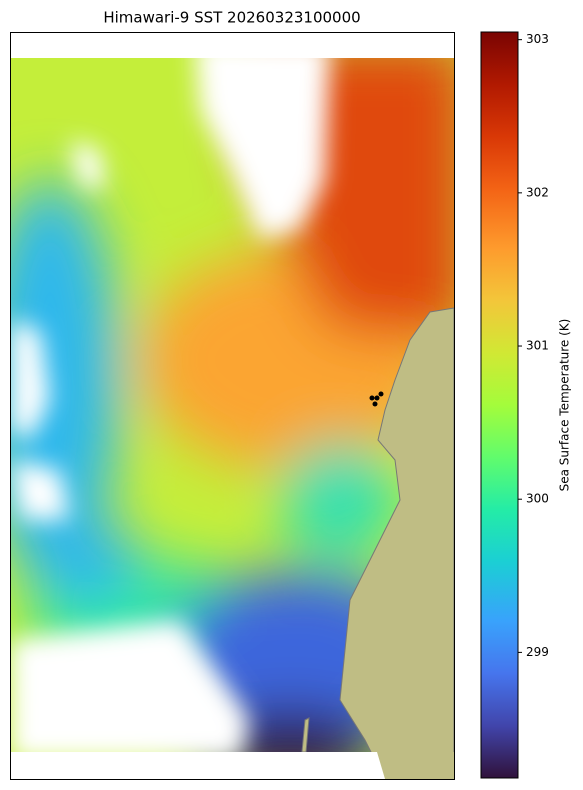 The height and width of the screenshot is (790, 583). Describe the element at coordinates (231, 18) in the screenshot. I see `title: Himawari-9 SST 20260323100000` at that location.